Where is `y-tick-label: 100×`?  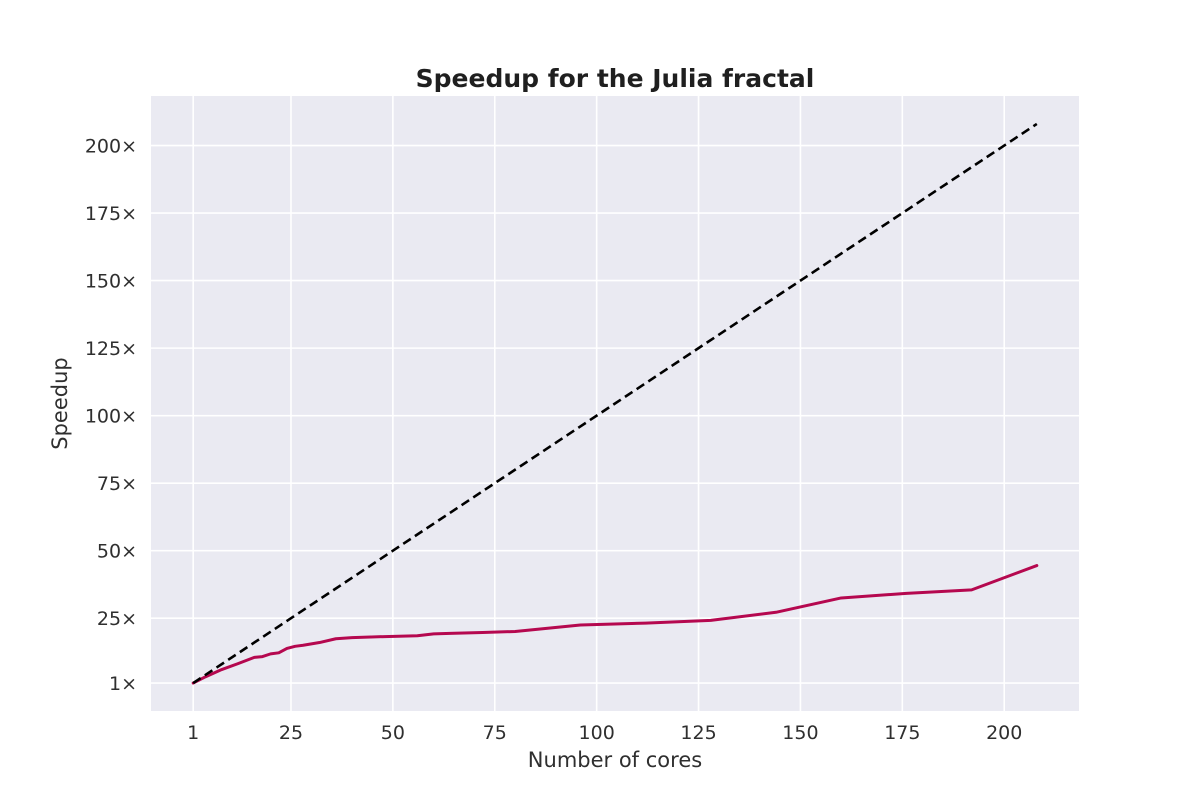 y-tick-label: 100× is located at coordinates (111, 417).